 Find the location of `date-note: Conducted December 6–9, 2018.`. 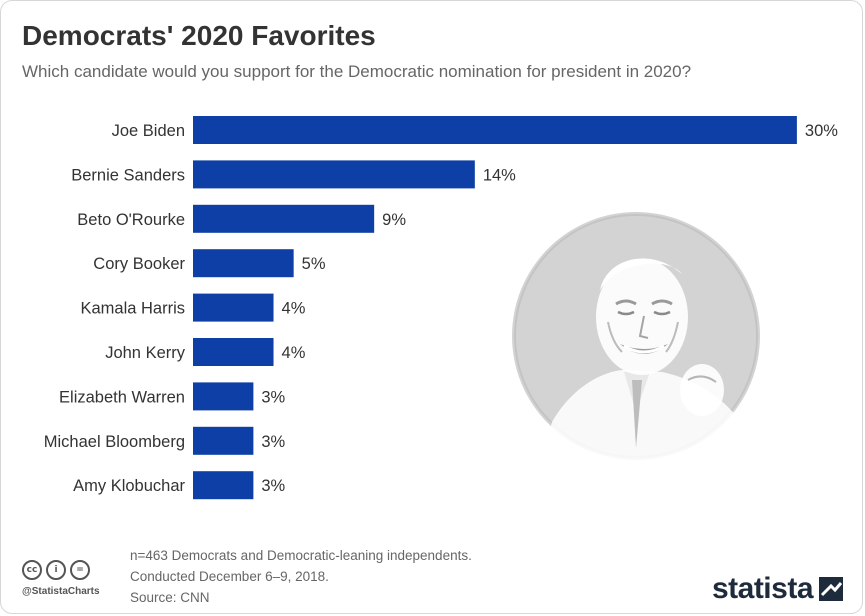

date-note: Conducted December 6–9, 2018. is located at coordinates (229, 576).